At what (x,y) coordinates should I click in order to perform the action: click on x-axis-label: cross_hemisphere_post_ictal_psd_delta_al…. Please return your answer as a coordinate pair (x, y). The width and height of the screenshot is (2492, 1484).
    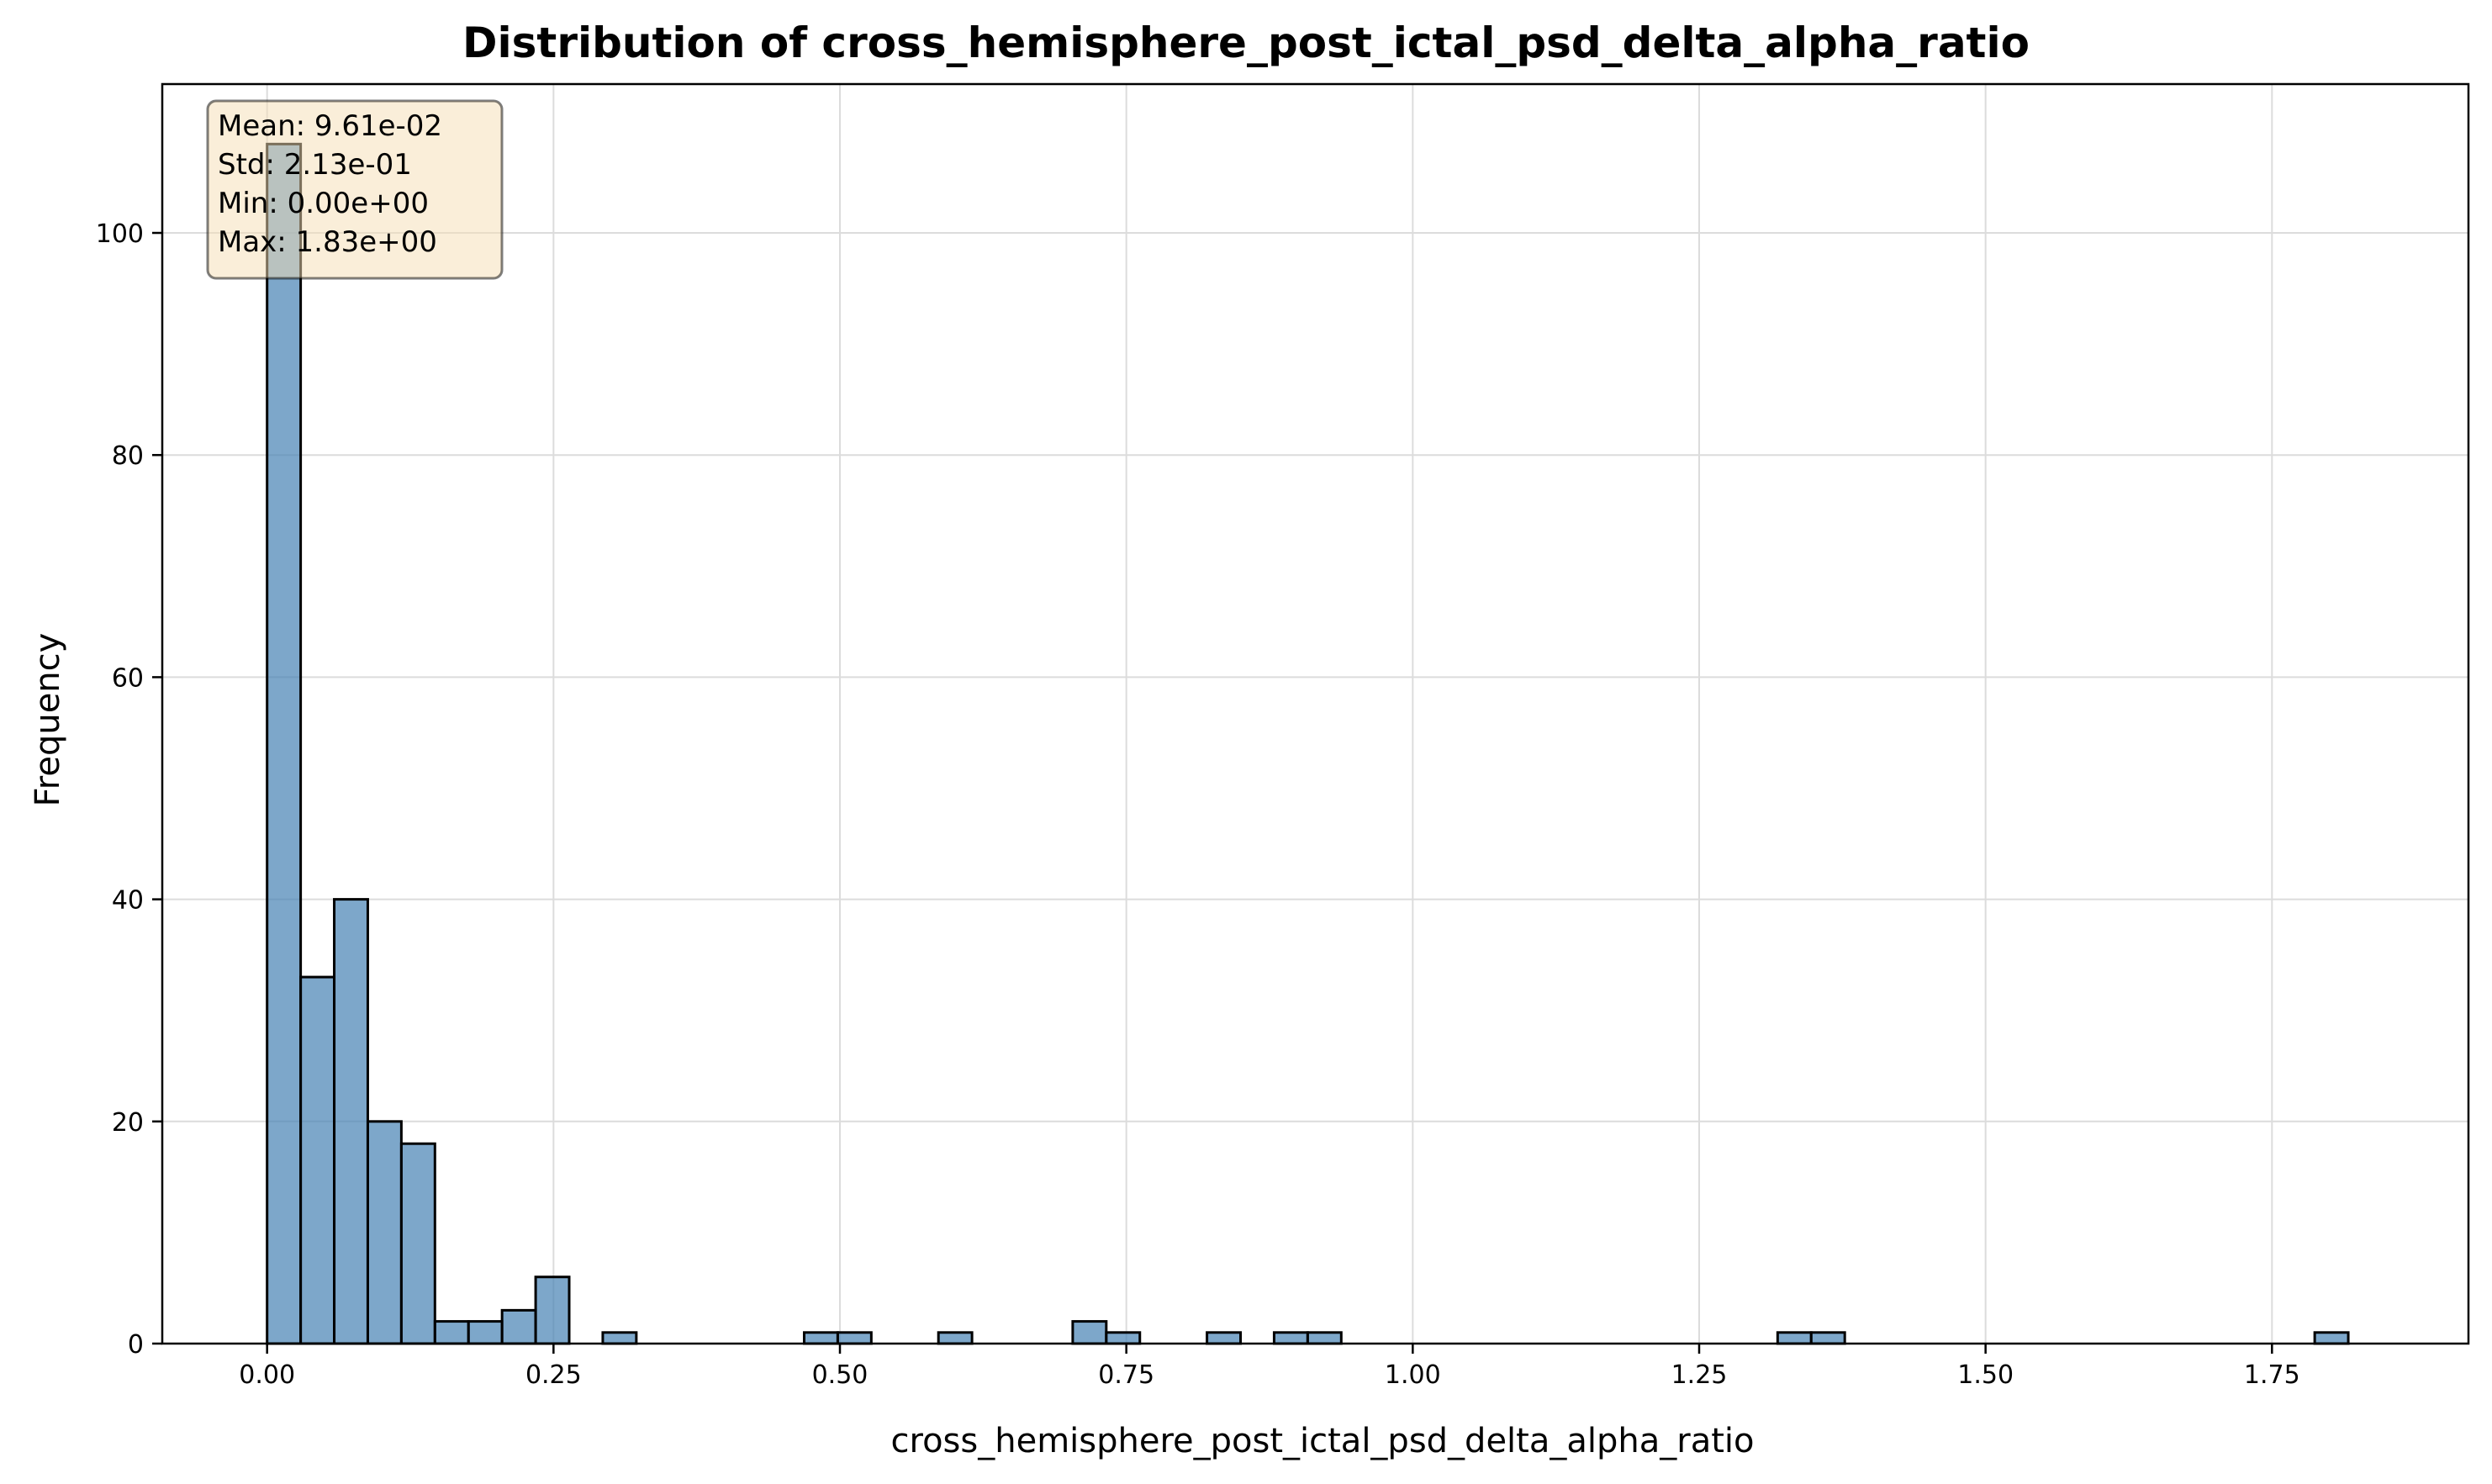
    Looking at the image, I should click on (1323, 1441).